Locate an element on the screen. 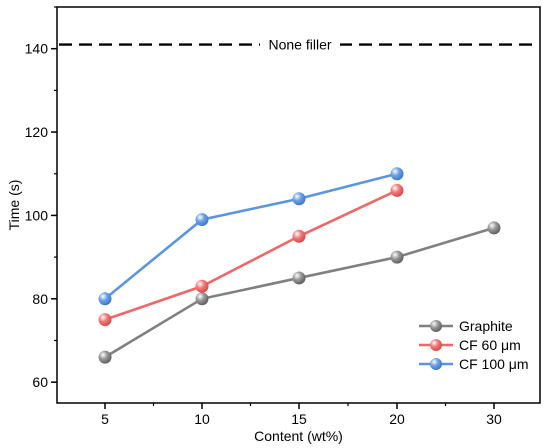 Image resolution: width=550 pixels, height=448 pixels. x-axis-title: Content (wt%) is located at coordinates (298, 436).